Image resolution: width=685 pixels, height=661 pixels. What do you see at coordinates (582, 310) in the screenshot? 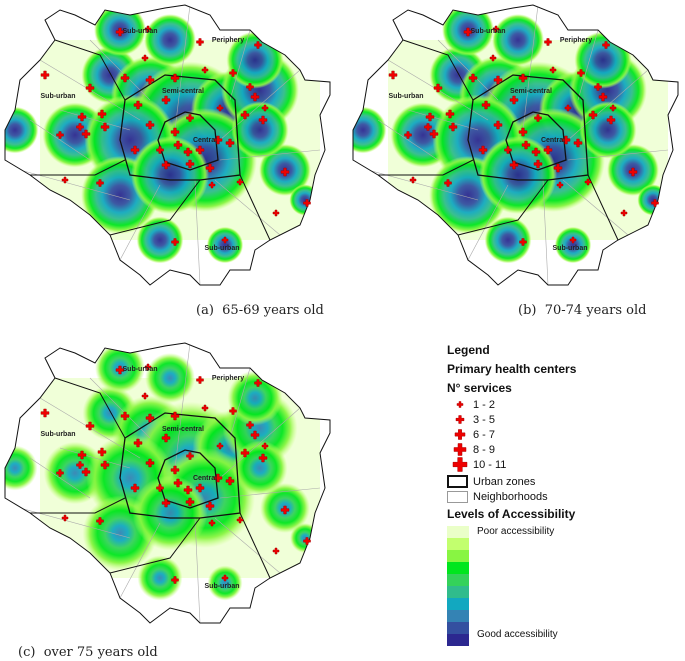
I see `caption-b: (b) 70-74 years old` at bounding box center [582, 310].